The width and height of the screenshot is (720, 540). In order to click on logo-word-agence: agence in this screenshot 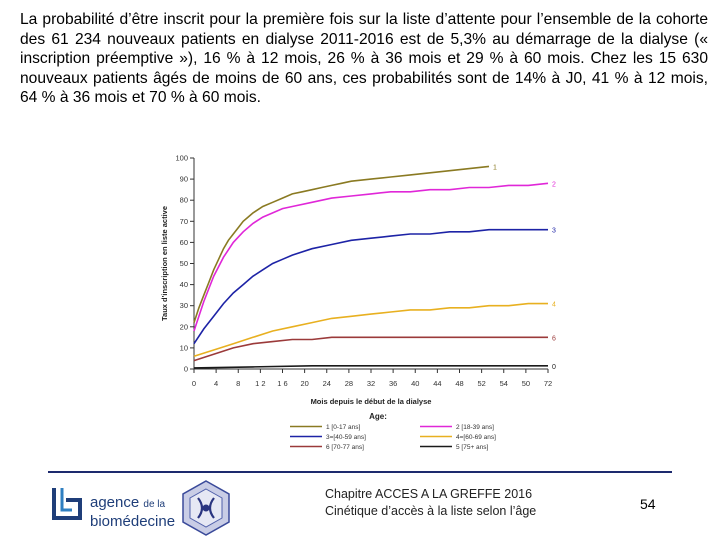, I will do `click(115, 502)`.